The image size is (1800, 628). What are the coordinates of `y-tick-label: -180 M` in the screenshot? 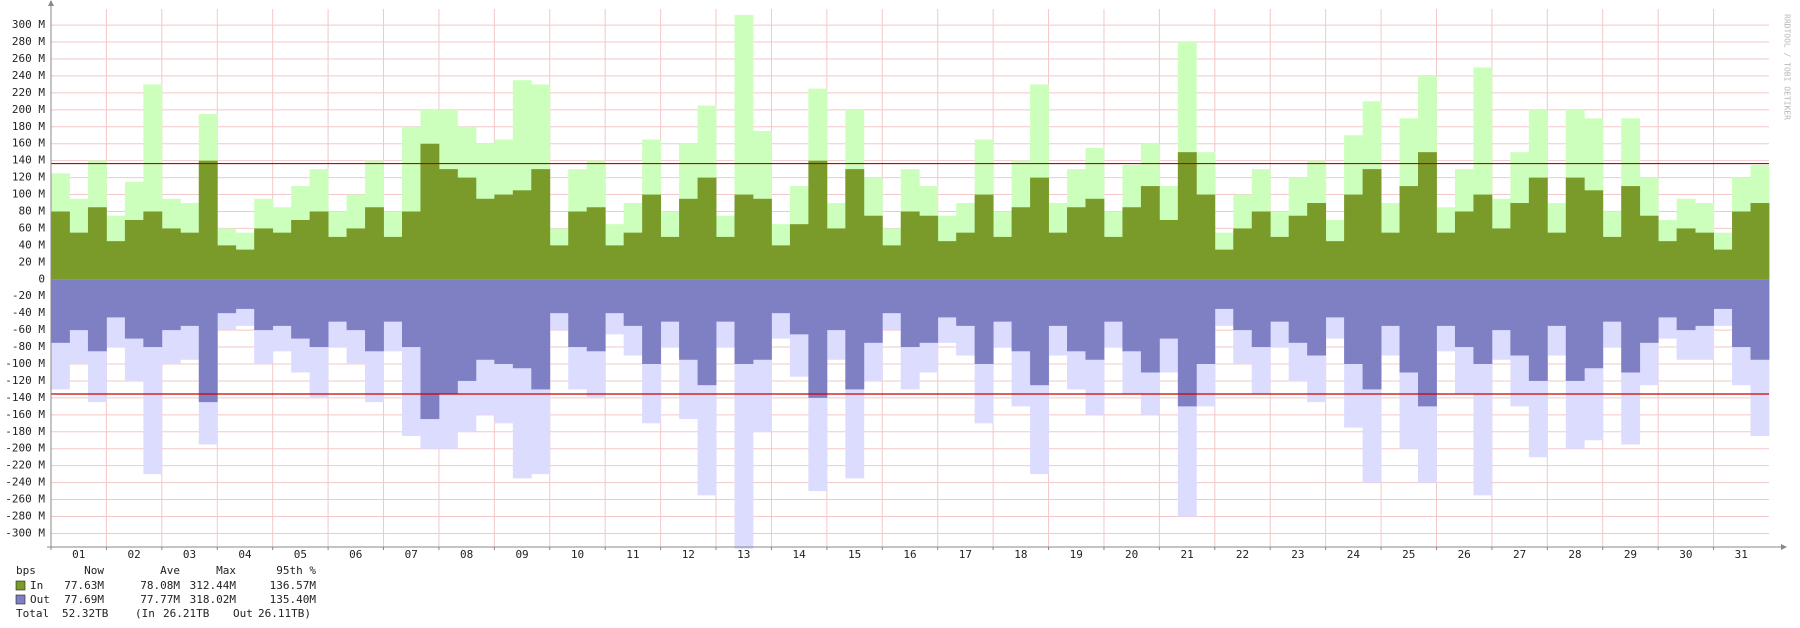 It's located at (25, 431).